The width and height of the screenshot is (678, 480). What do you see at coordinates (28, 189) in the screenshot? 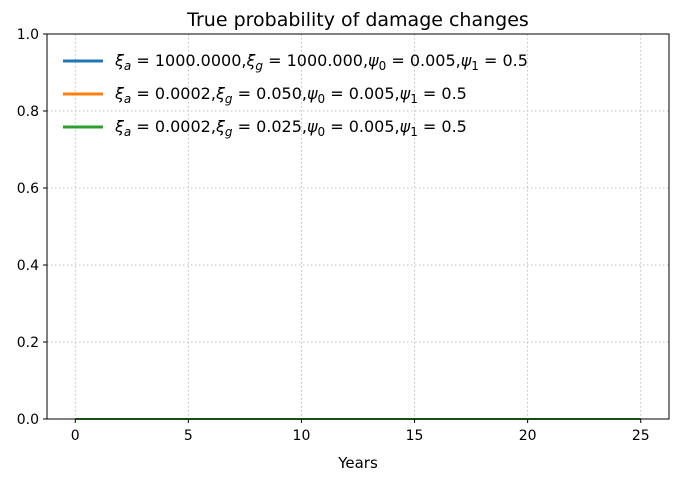
I see `y-tick-label: 0.6` at bounding box center [28, 189].